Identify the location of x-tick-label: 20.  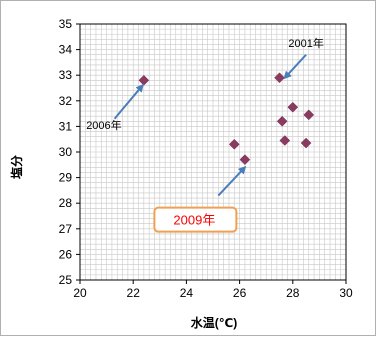
(80, 293).